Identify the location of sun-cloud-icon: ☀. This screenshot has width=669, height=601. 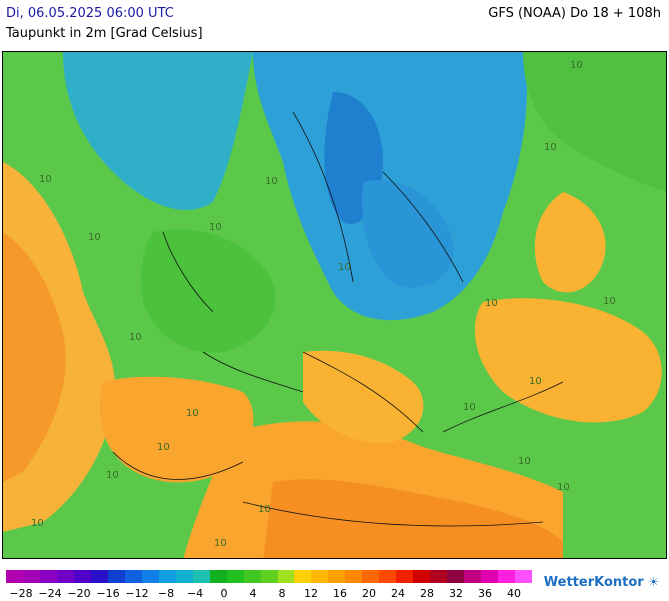
(653, 582).